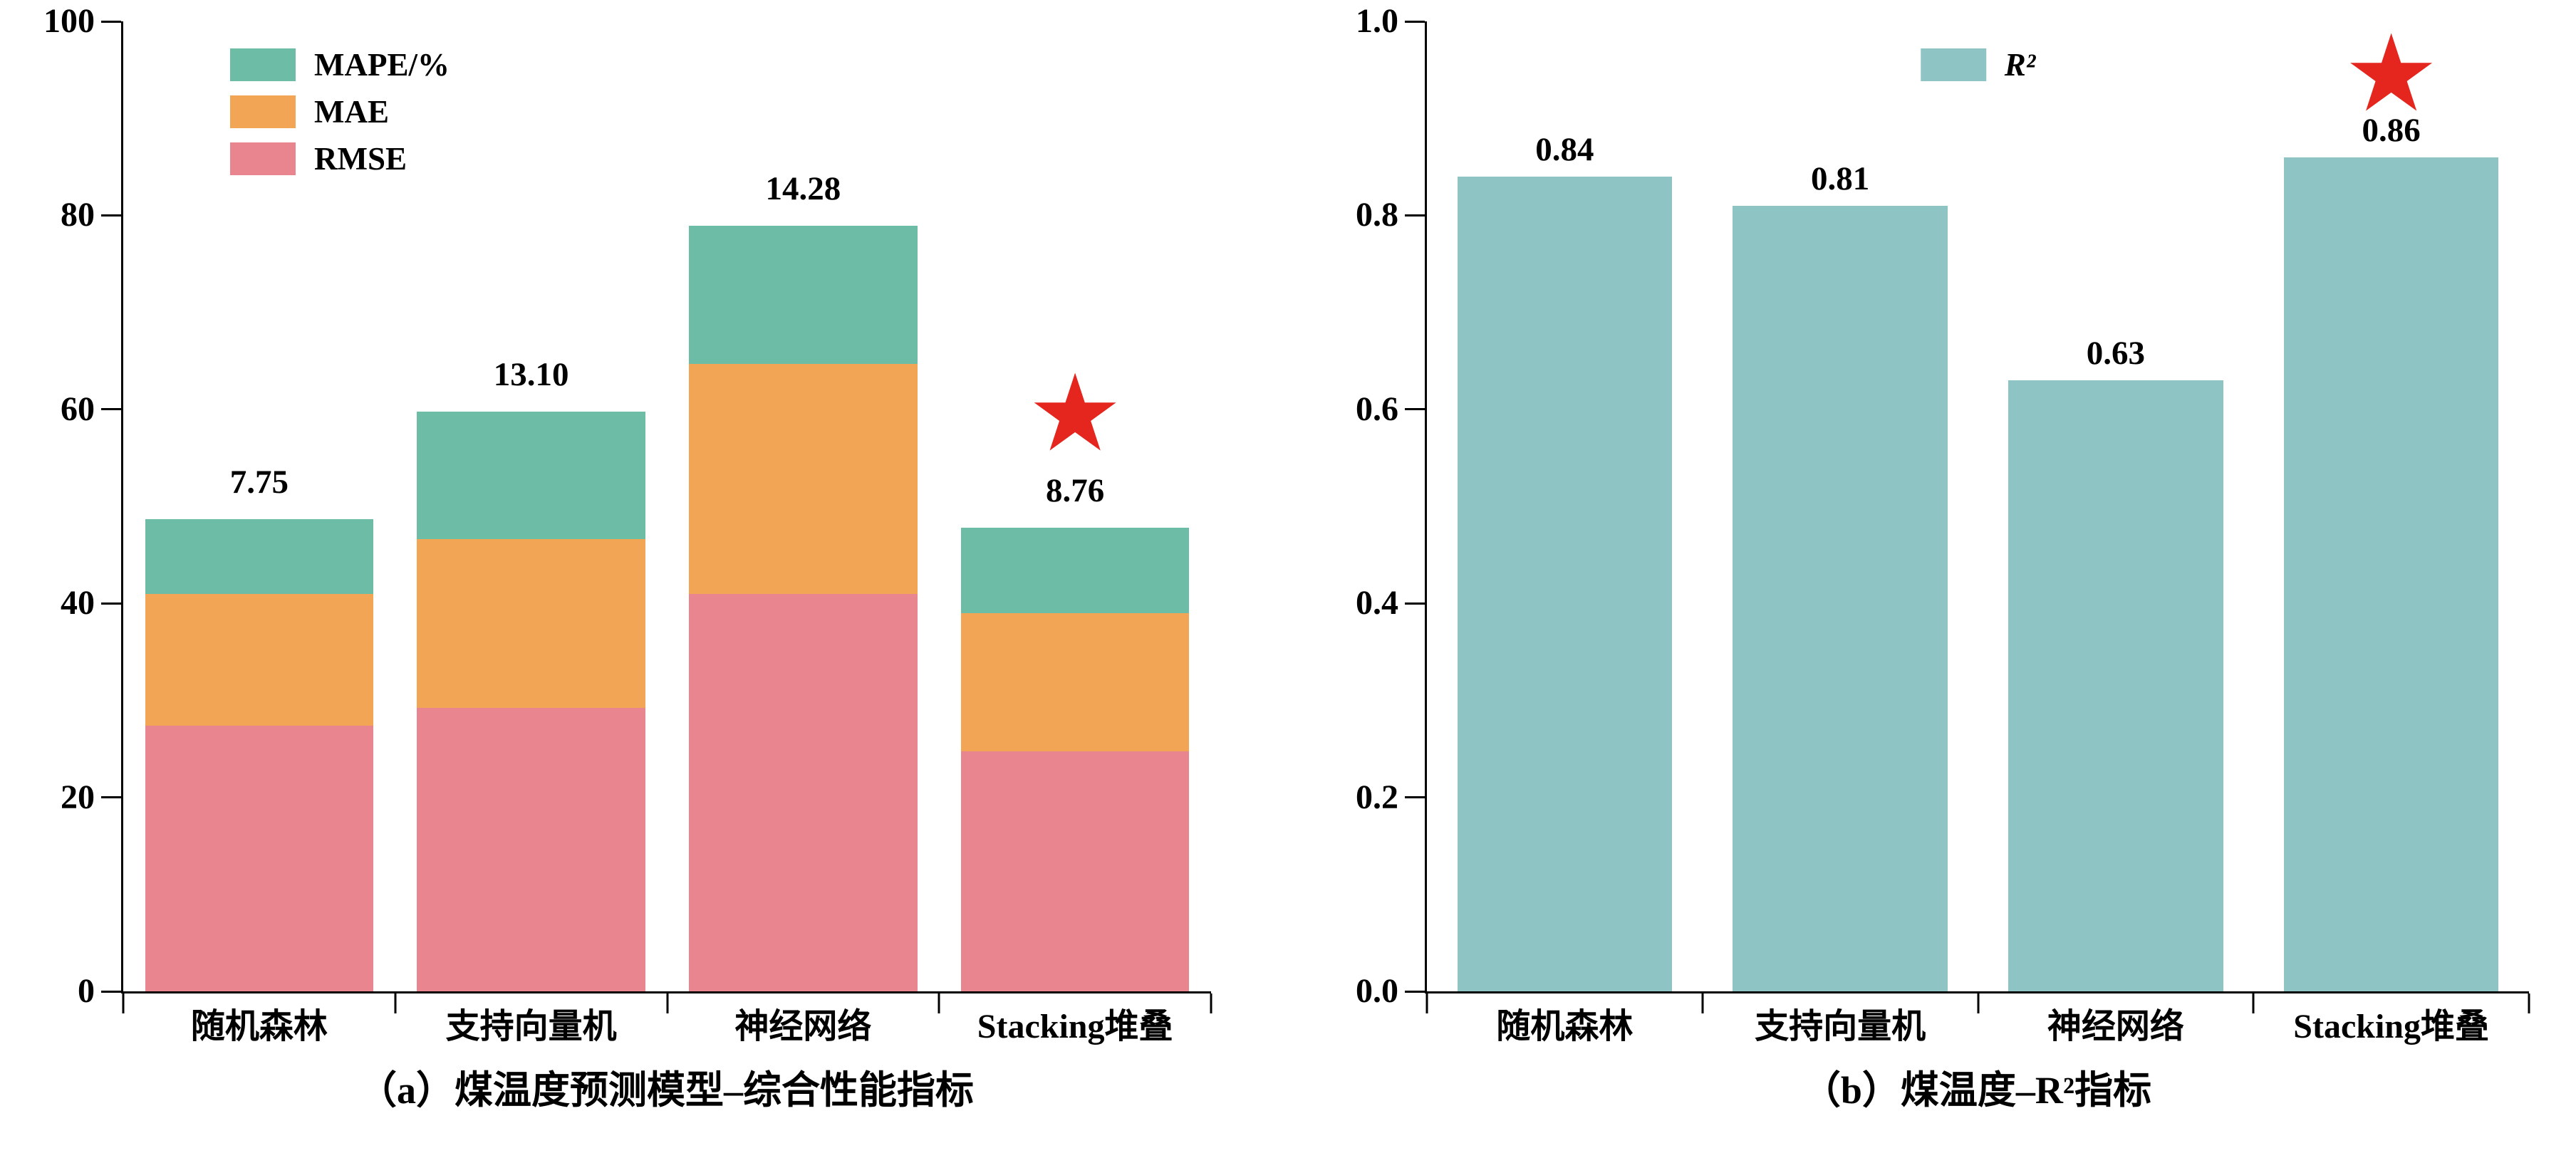 The width and height of the screenshot is (2576, 1153). I want to click on value-label: 0.86, so click(2391, 130).